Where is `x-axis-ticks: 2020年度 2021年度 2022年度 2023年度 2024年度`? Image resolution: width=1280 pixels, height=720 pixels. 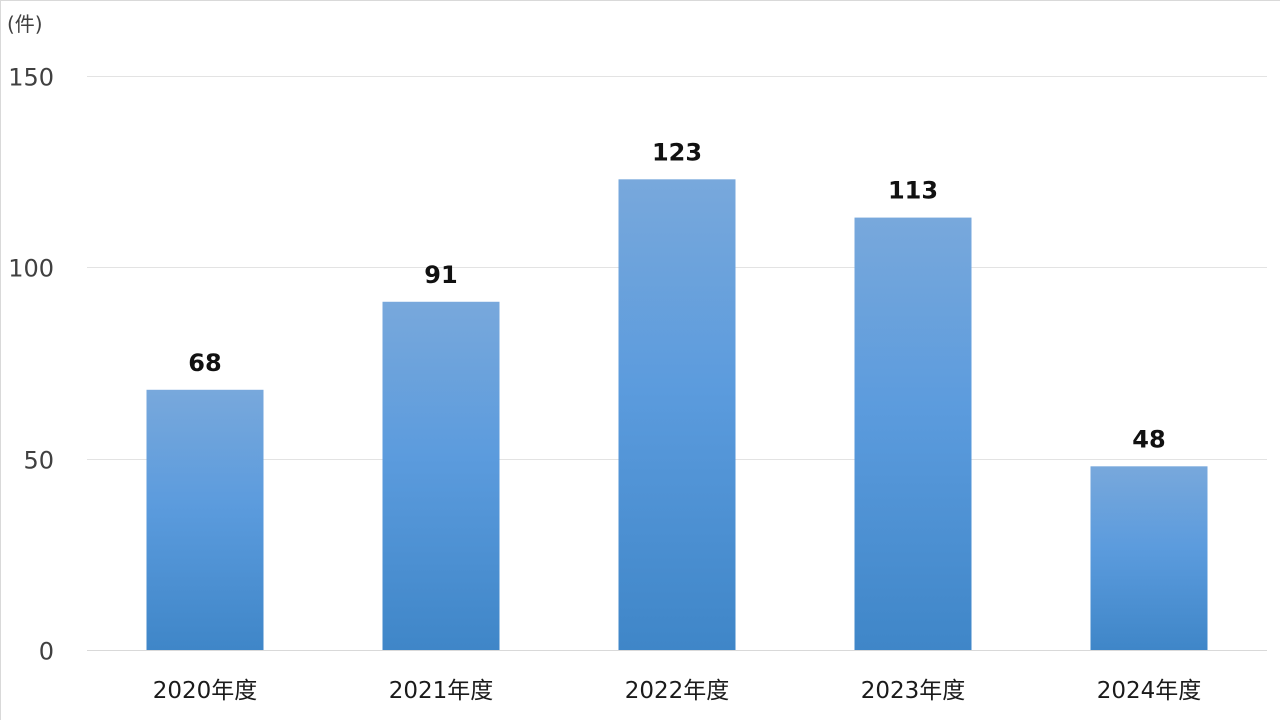 x-axis-ticks: 2020年度 2021年度 2022年度 2023年度 2024年度 is located at coordinates (677, 691).